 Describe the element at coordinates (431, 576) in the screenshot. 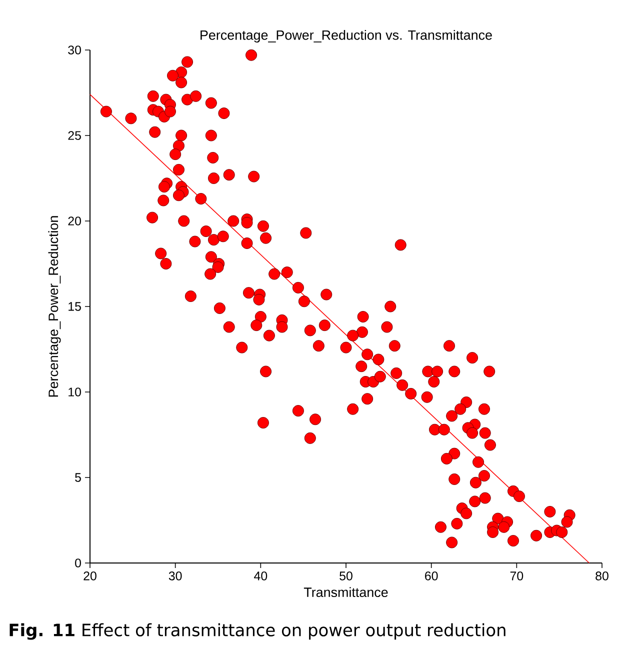

I see `x-tick-label: 60` at that location.